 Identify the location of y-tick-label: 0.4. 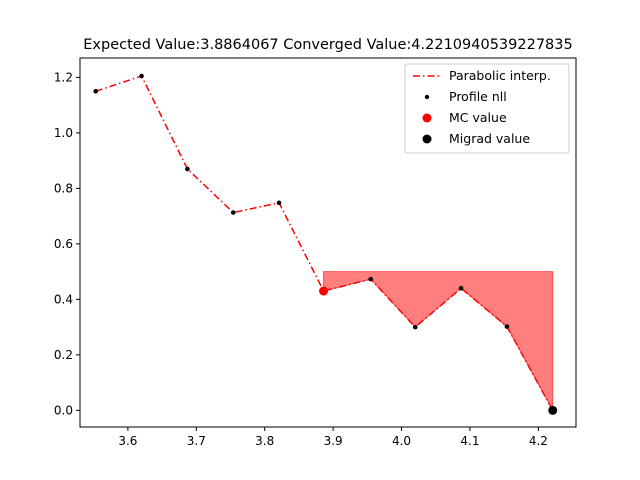
(63, 299).